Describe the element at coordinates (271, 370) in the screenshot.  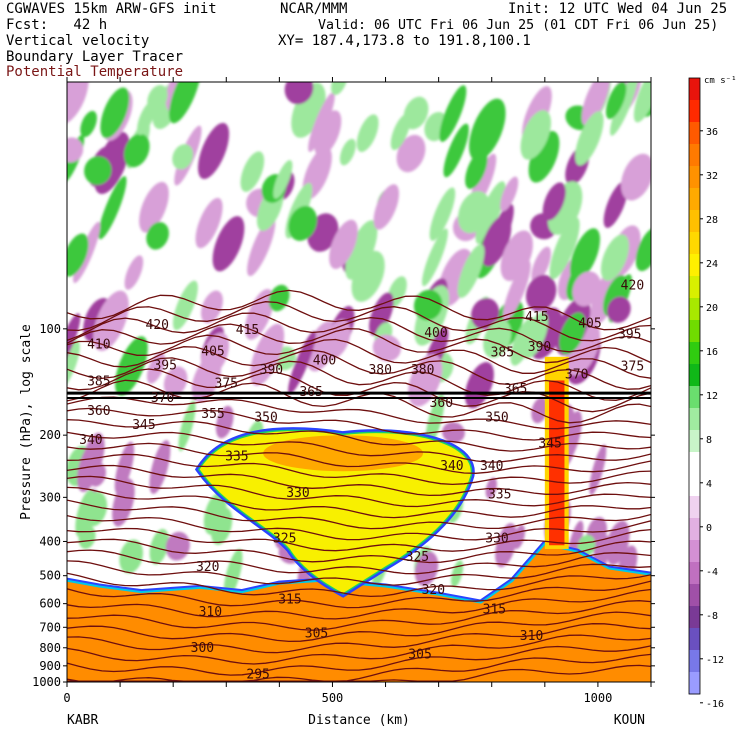
I see `theta-label: 390` at that location.